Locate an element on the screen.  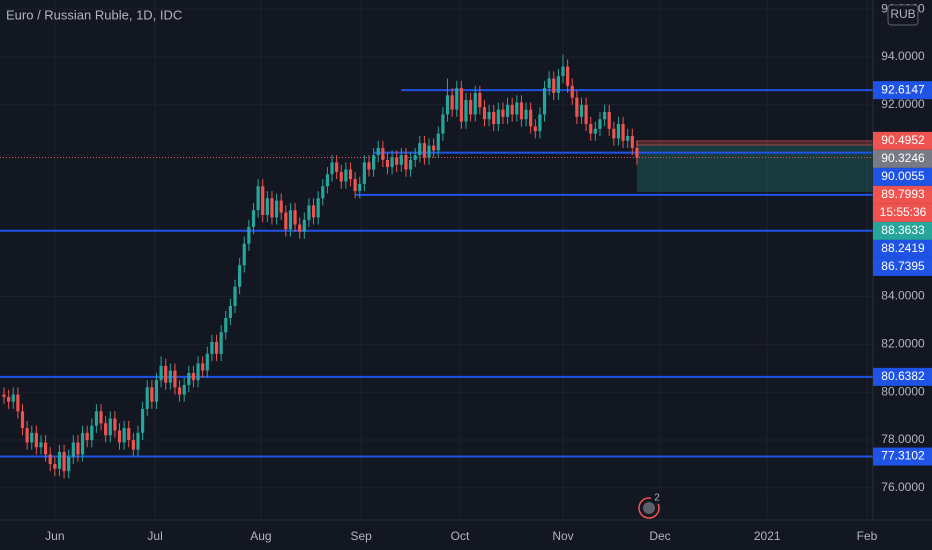
currency-box is located at coordinates (903, 15).